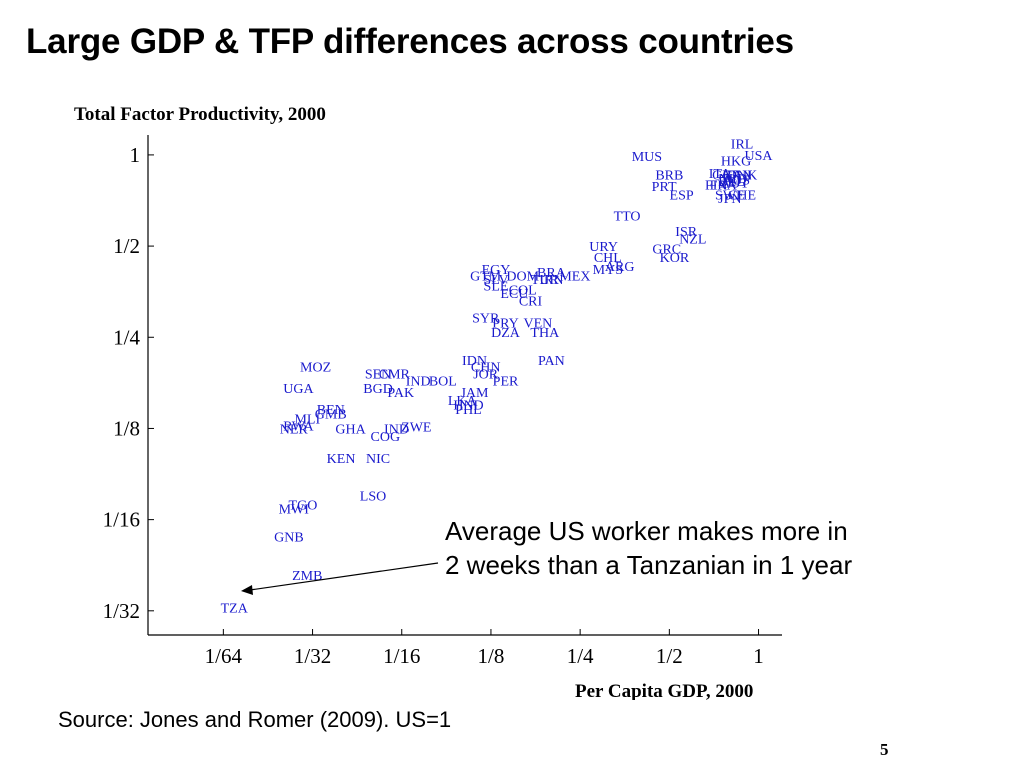  I want to click on page-number: 5, so click(884, 749).